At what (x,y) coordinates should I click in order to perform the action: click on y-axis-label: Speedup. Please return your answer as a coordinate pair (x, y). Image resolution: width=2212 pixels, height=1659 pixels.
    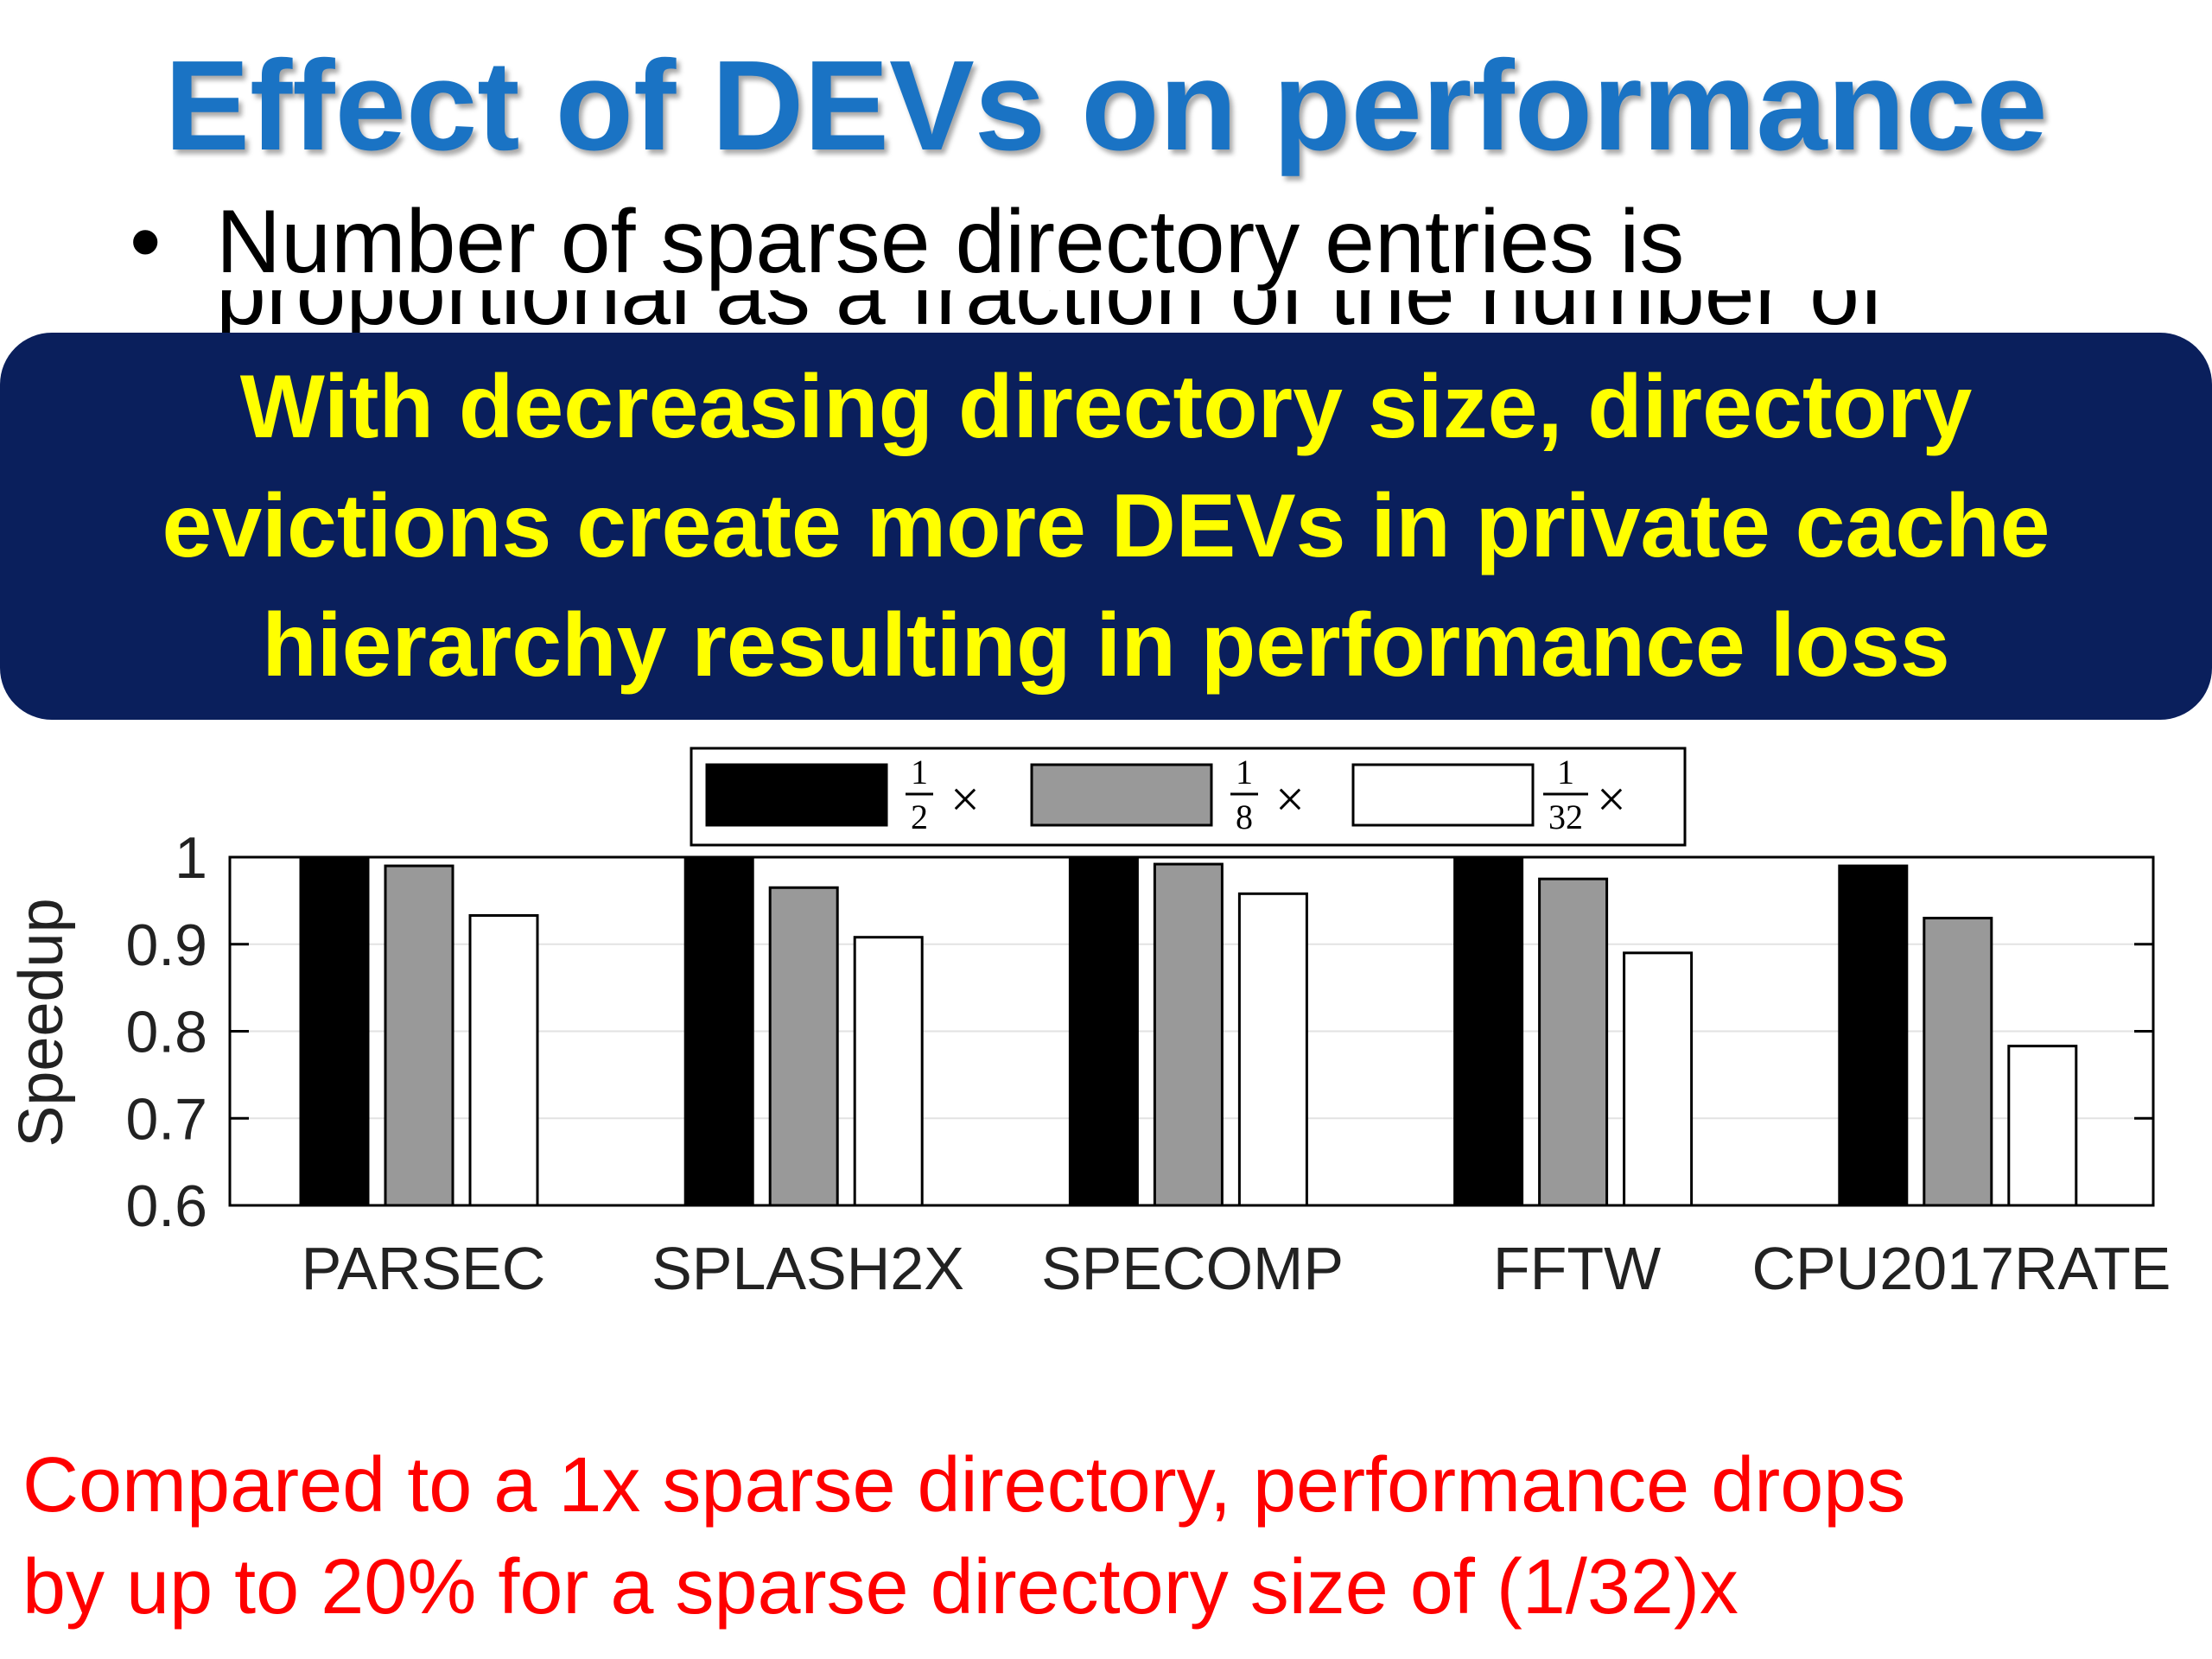
    Looking at the image, I should click on (41, 1022).